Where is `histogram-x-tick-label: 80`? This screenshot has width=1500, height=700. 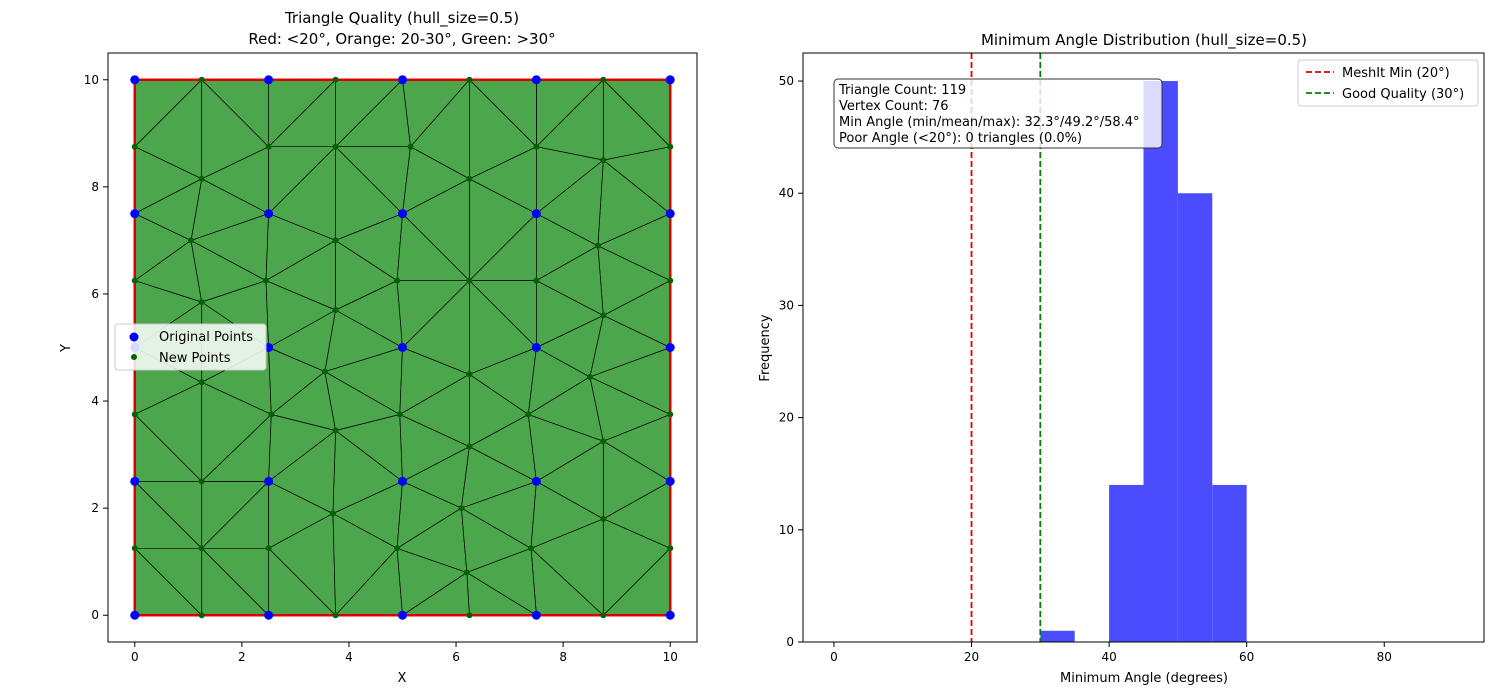
histogram-x-tick-label: 80 is located at coordinates (1384, 657).